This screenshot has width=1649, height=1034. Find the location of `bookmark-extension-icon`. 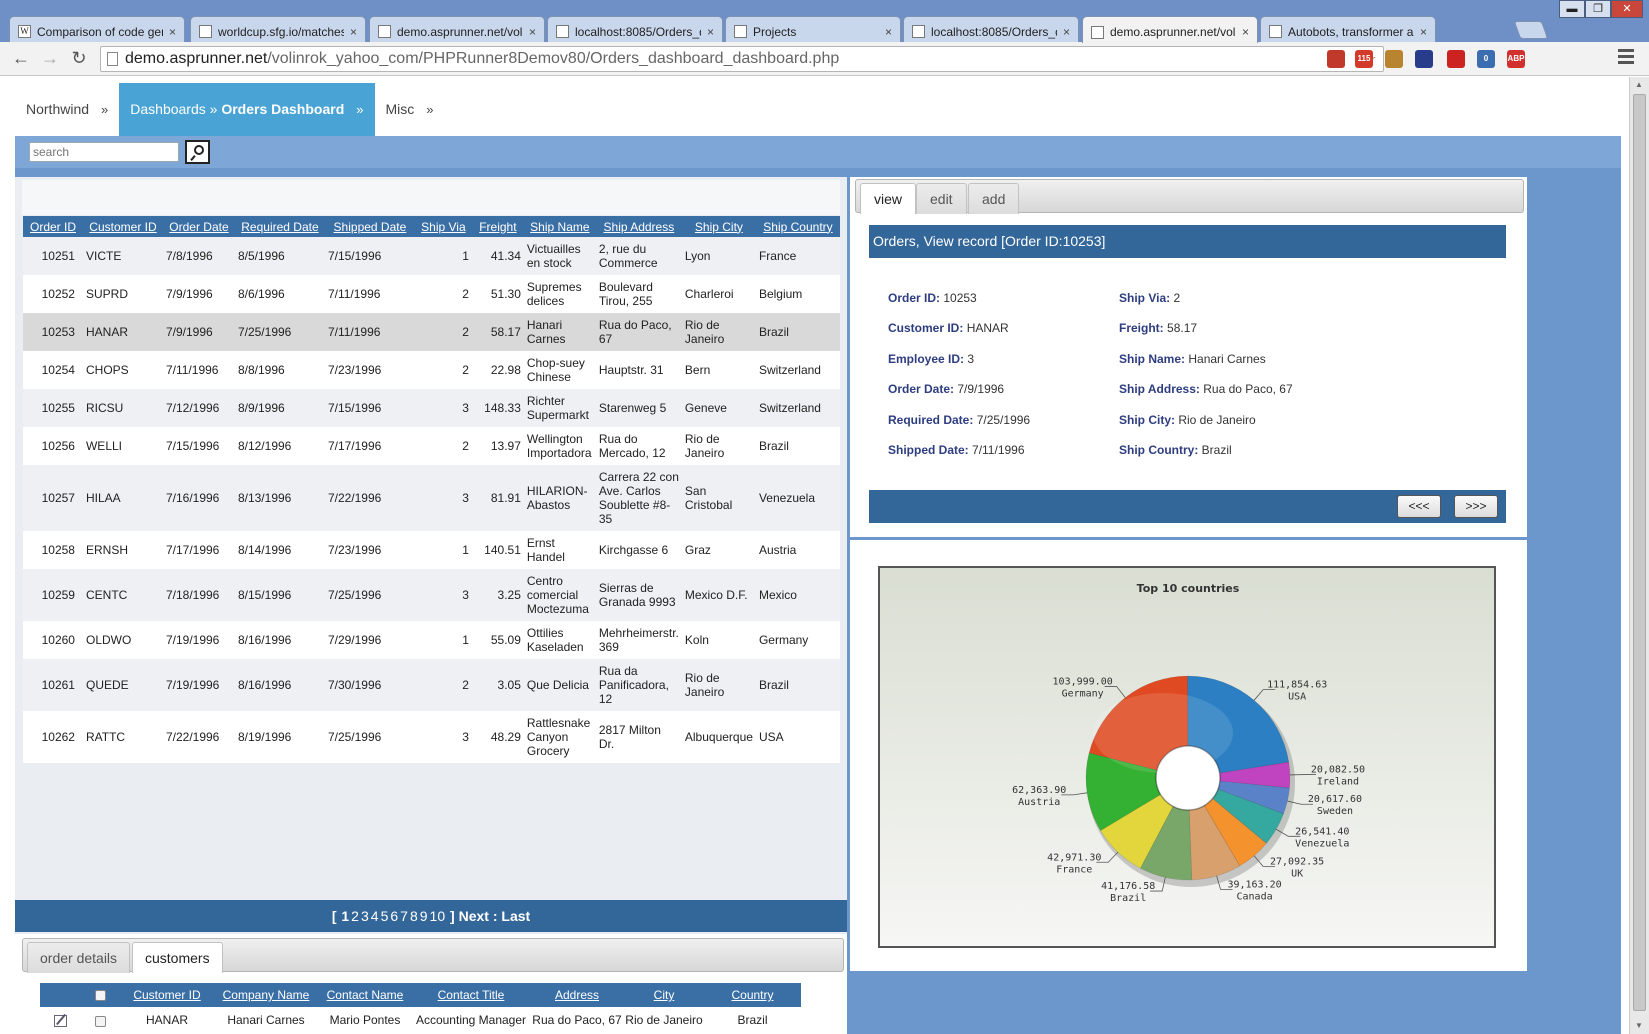

bookmark-extension-icon is located at coordinates (1336, 59).